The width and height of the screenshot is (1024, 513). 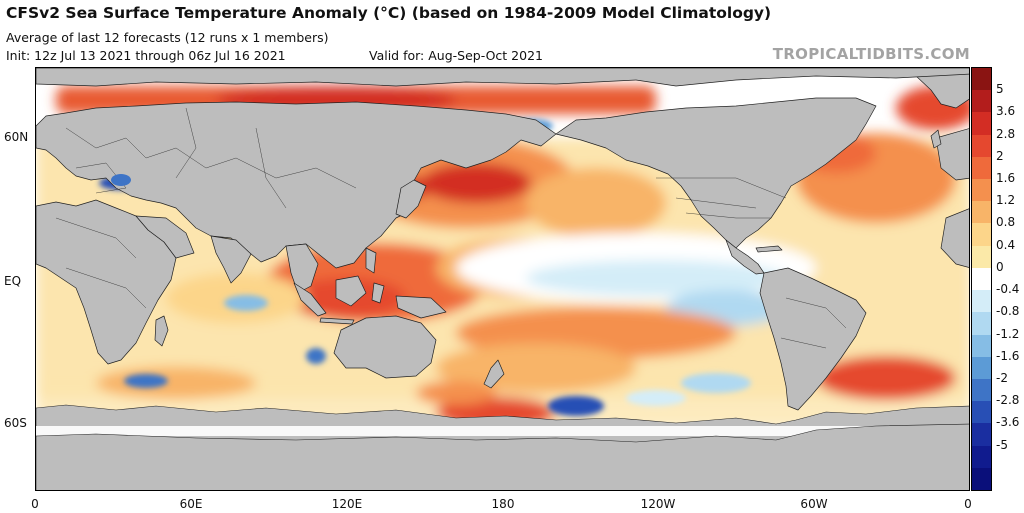 What do you see at coordinates (106, 282) in the screenshot?
I see `africa` at bounding box center [106, 282].